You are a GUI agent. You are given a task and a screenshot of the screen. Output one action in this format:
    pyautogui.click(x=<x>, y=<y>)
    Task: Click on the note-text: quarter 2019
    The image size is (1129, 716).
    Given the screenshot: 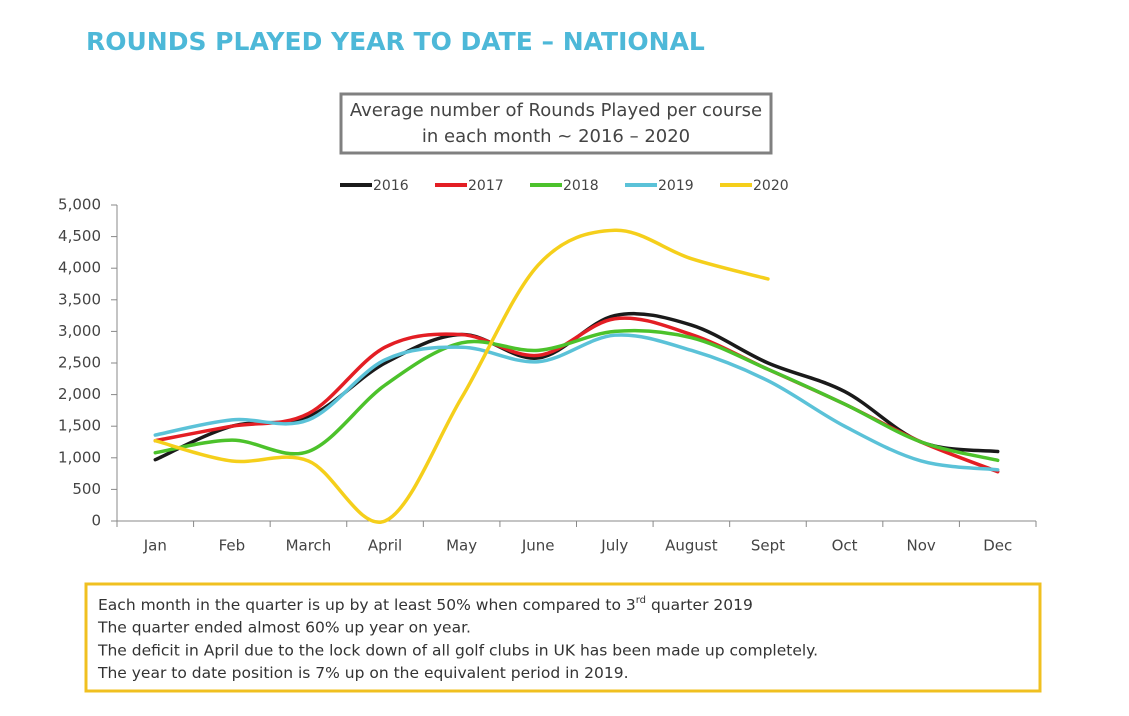 What is the action you would take?
    pyautogui.click(x=699, y=605)
    